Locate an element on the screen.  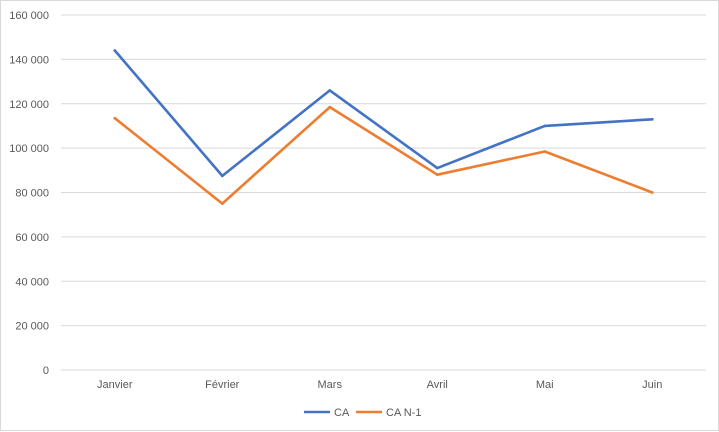
x-tick-label: Janvier is located at coordinates (115, 385).